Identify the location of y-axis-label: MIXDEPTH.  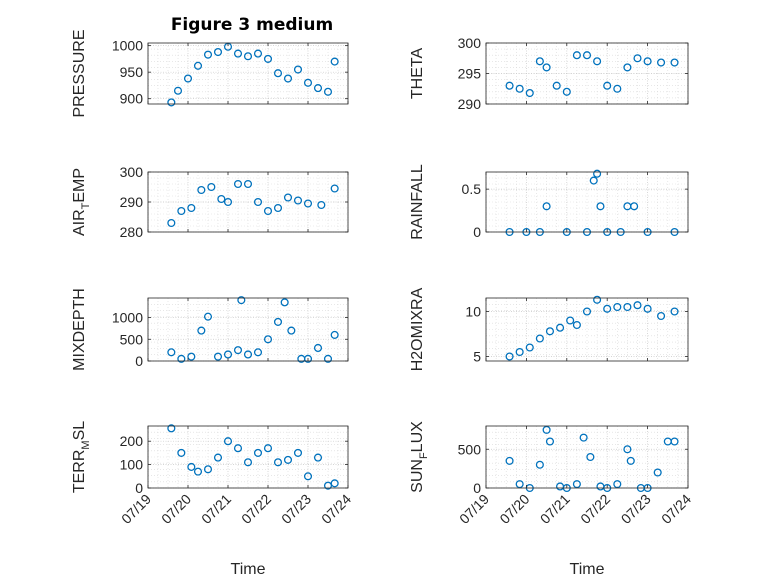
(79, 329).